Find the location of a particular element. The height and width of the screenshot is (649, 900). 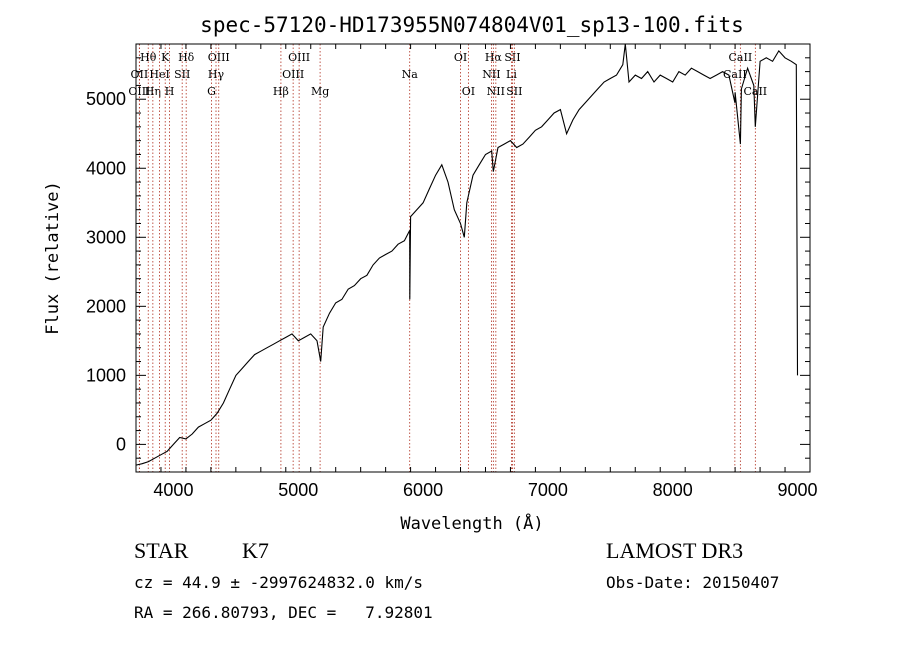

spectral-line-label: G is located at coordinates (211, 91).